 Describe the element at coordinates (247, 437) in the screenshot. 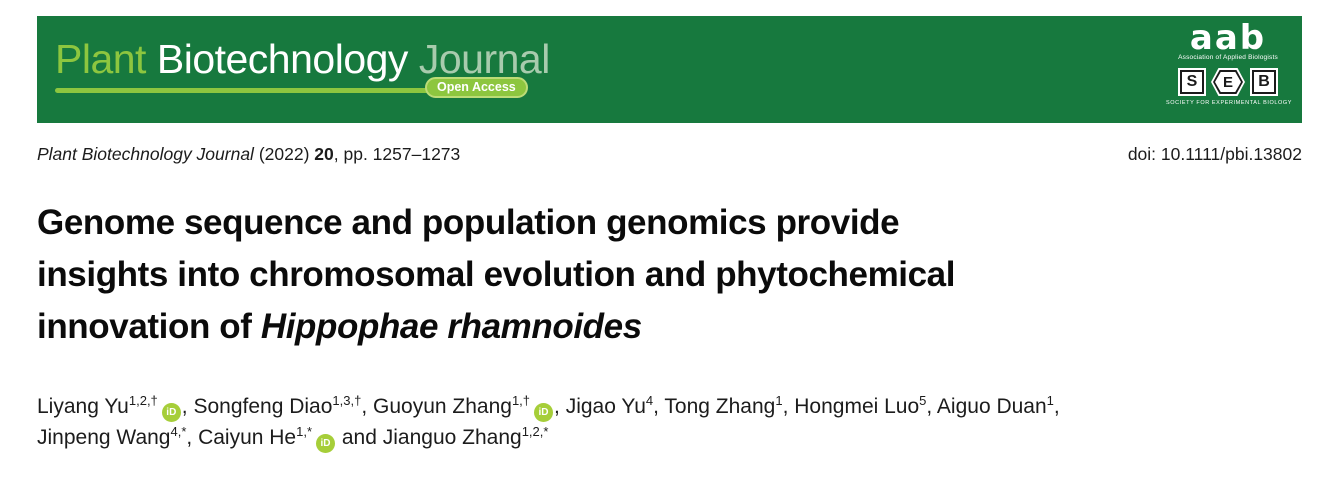

I see `author-name: Caiyun He` at that location.